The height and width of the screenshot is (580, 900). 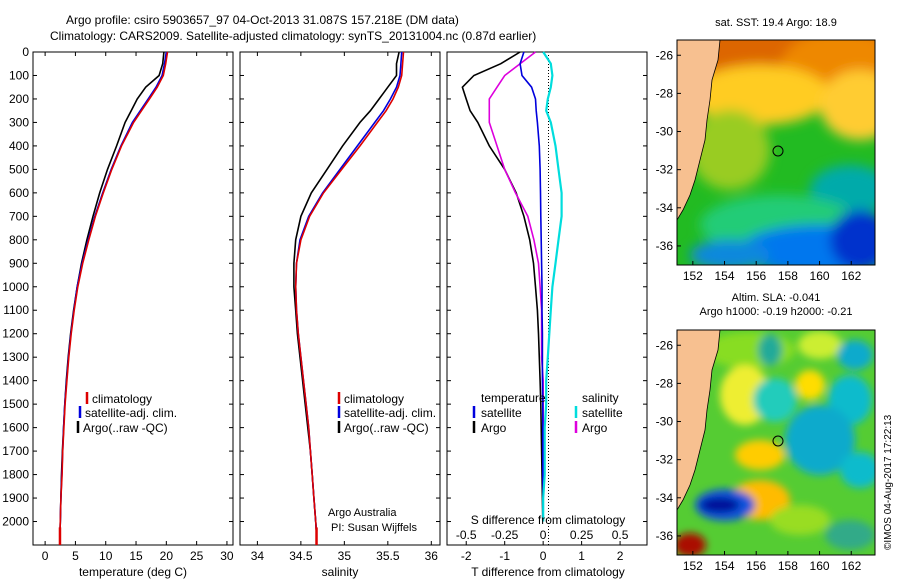 What do you see at coordinates (340, 572) in the screenshot?
I see `salinity-xlabel: salinity` at bounding box center [340, 572].